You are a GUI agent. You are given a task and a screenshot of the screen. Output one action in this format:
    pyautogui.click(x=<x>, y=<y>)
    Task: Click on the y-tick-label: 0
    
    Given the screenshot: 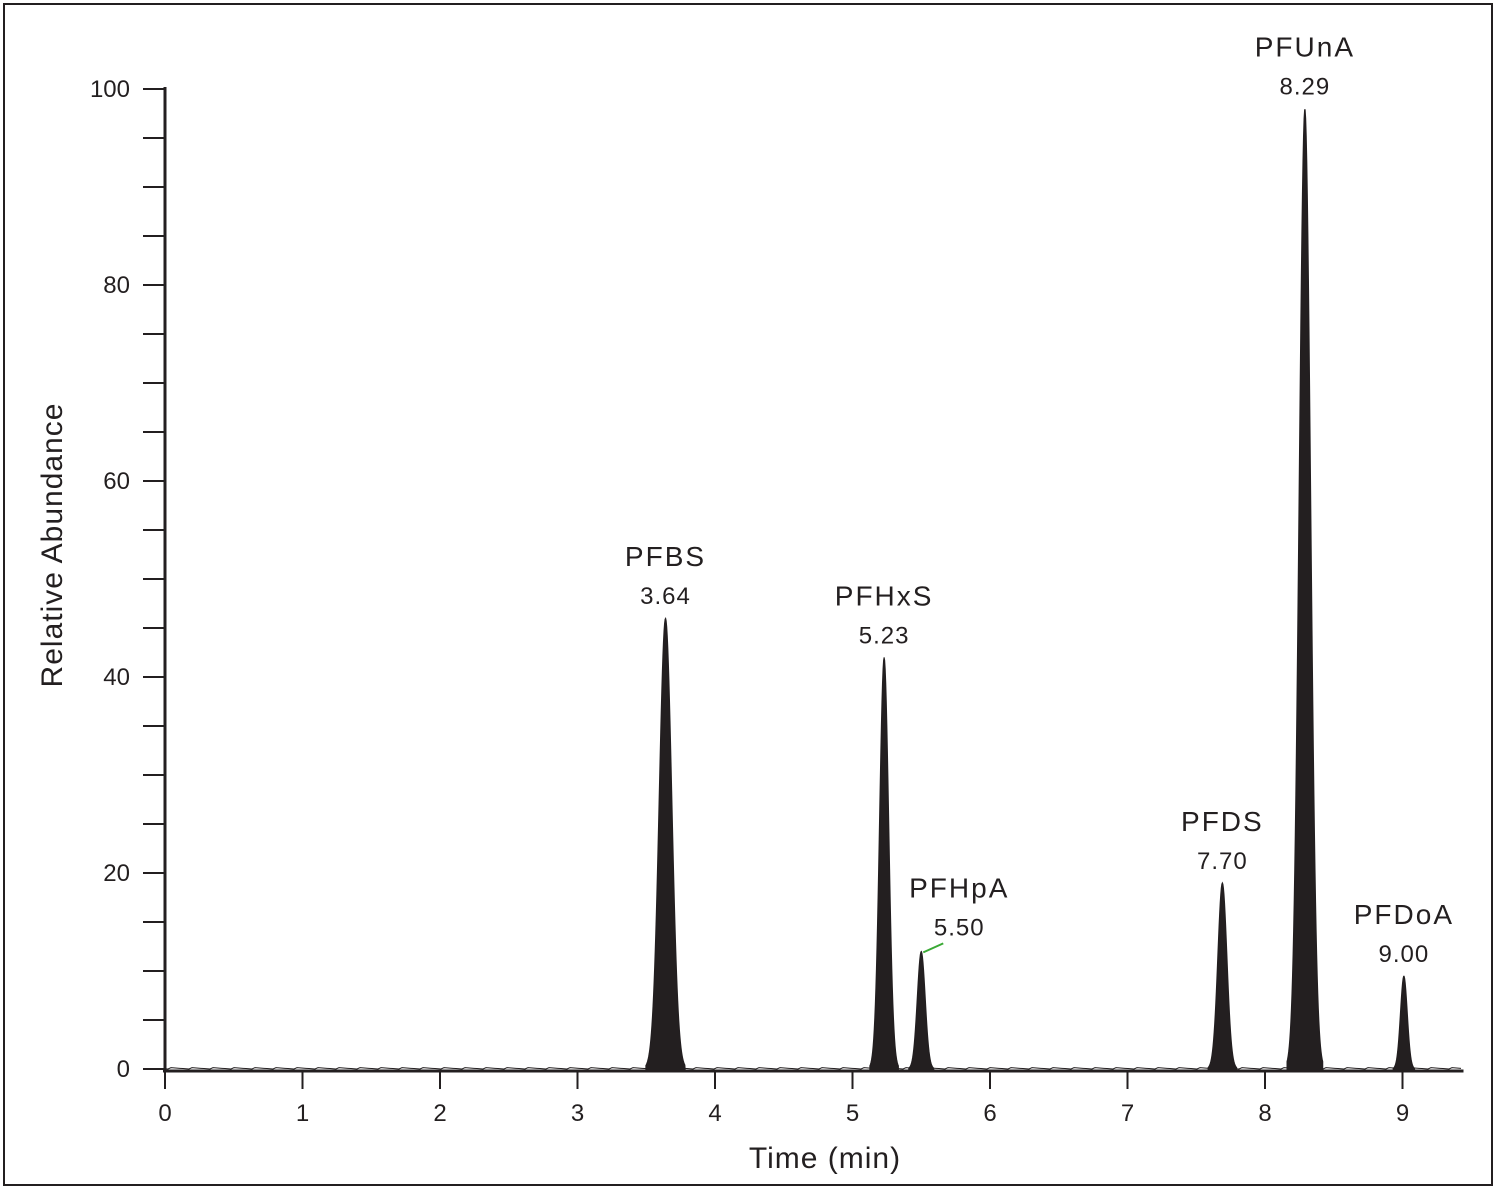 What is the action you would take?
    pyautogui.click(x=123, y=1069)
    